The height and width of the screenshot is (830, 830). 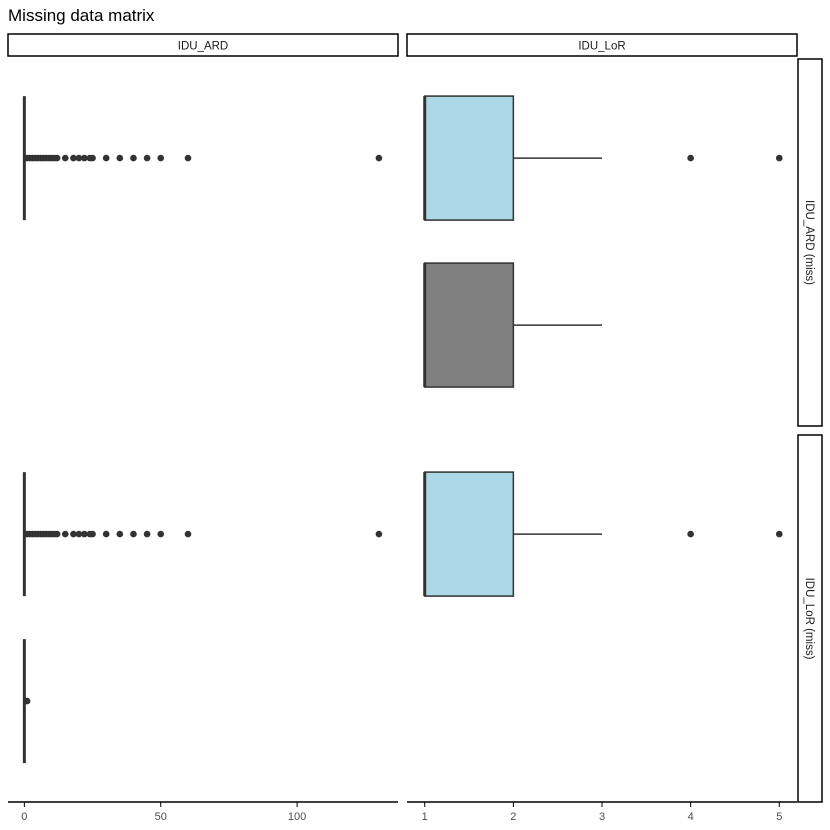 I want to click on facet-row-strip-idu-lor-miss: IDU_LoR (miss), so click(x=810, y=618).